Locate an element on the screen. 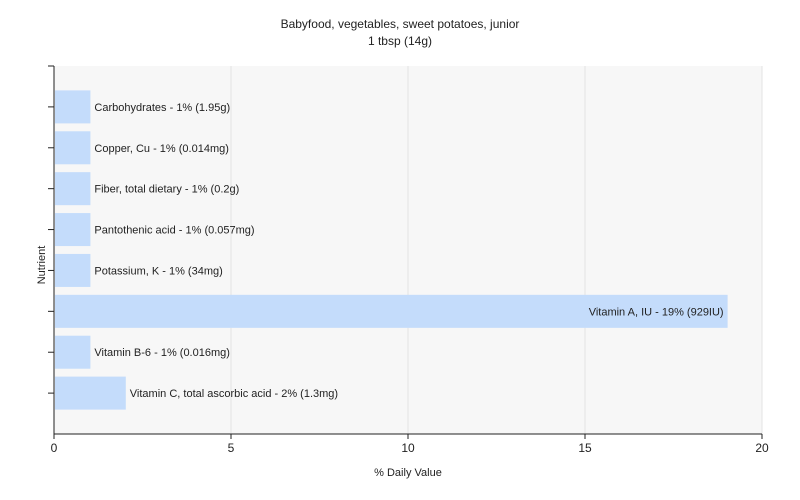 This screenshot has width=800, height=500. bar-label: Copper, Cu - 1% (0.014mg) is located at coordinates (161, 149).